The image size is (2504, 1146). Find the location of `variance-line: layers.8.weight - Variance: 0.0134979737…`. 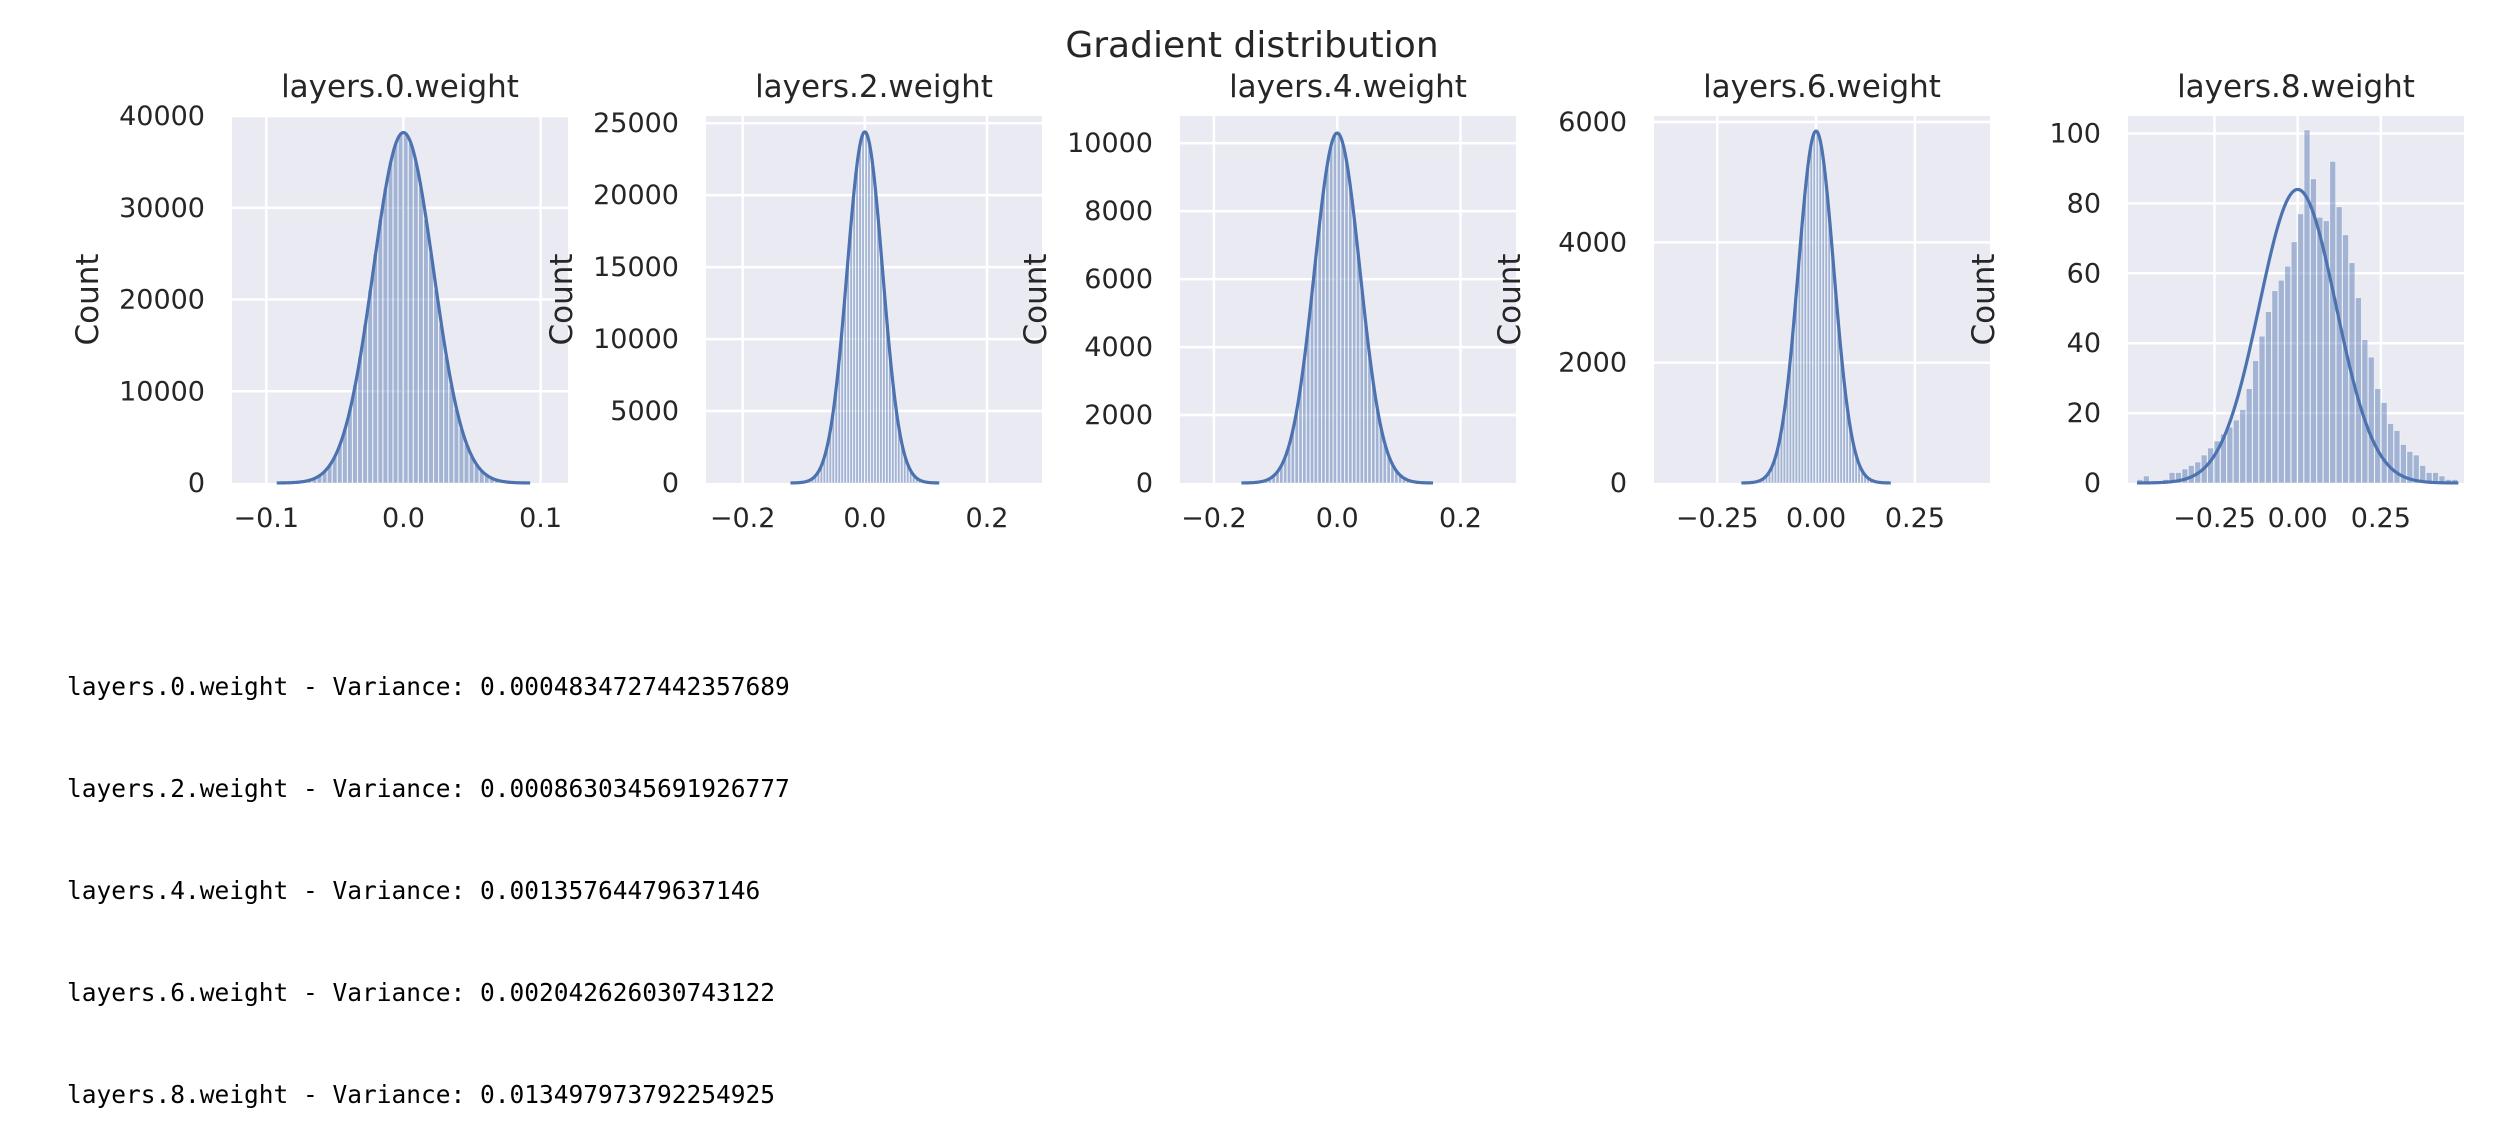

variance-line: layers.8.weight - Variance: 0.0134979737… is located at coordinates (428, 1095).